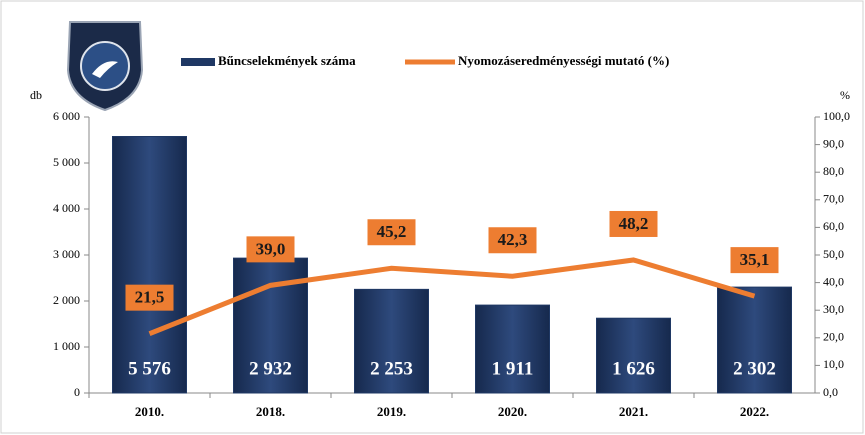  Describe the element at coordinates (633, 411) in the screenshot. I see `x-tick-label: 2021.` at that location.